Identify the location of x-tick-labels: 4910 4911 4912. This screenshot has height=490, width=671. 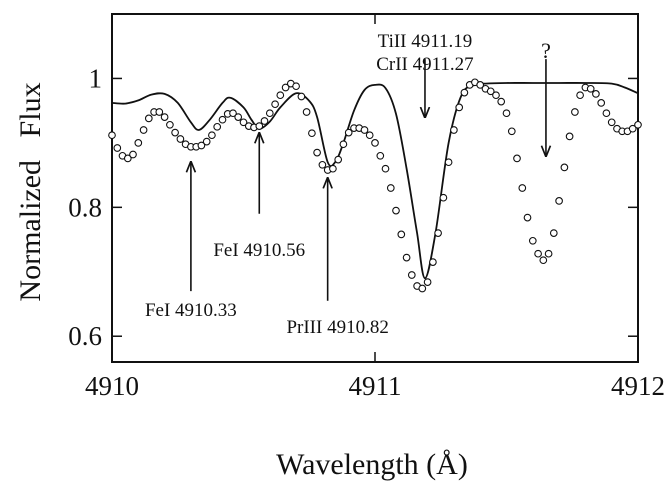
(375, 386).